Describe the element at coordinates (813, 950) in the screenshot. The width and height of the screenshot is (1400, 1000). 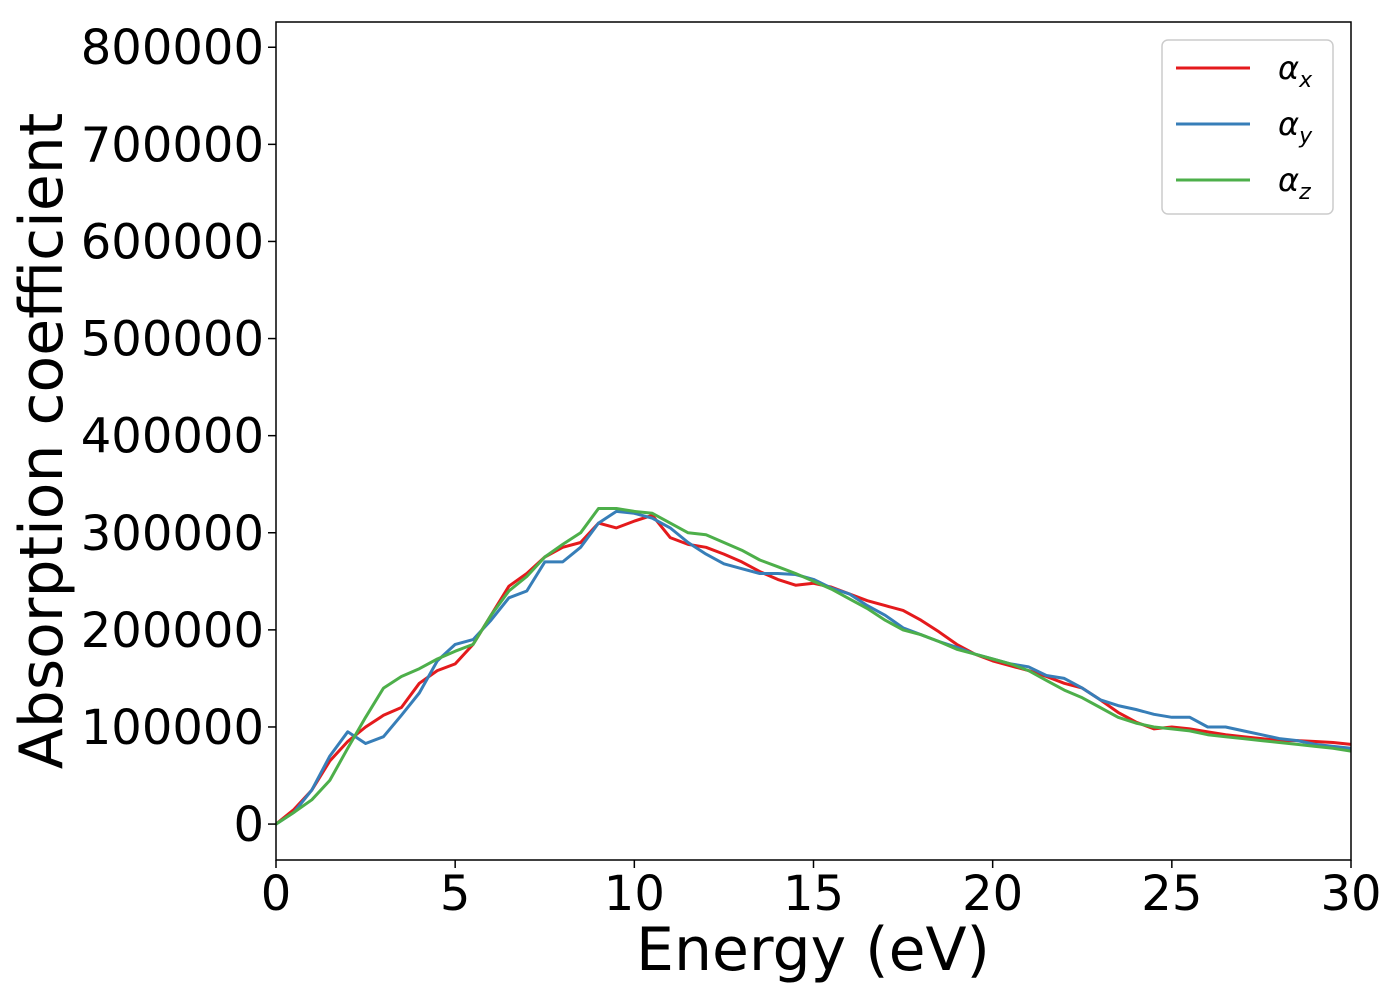
I see `x-axis-label: Energy (eV)` at that location.